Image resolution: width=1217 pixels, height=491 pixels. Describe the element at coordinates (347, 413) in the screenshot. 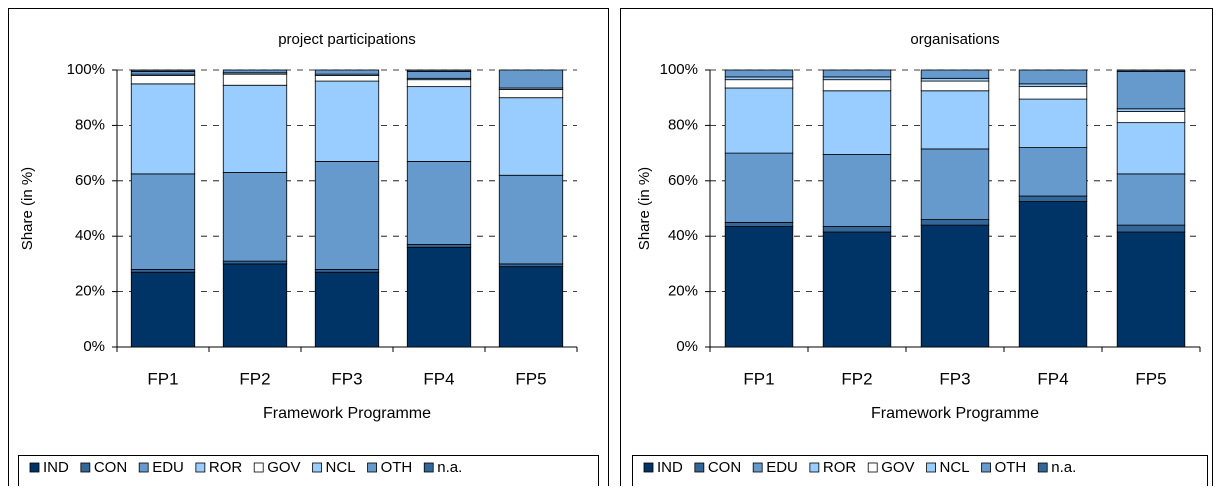

I see `x-axis-title: Framework Programme` at that location.